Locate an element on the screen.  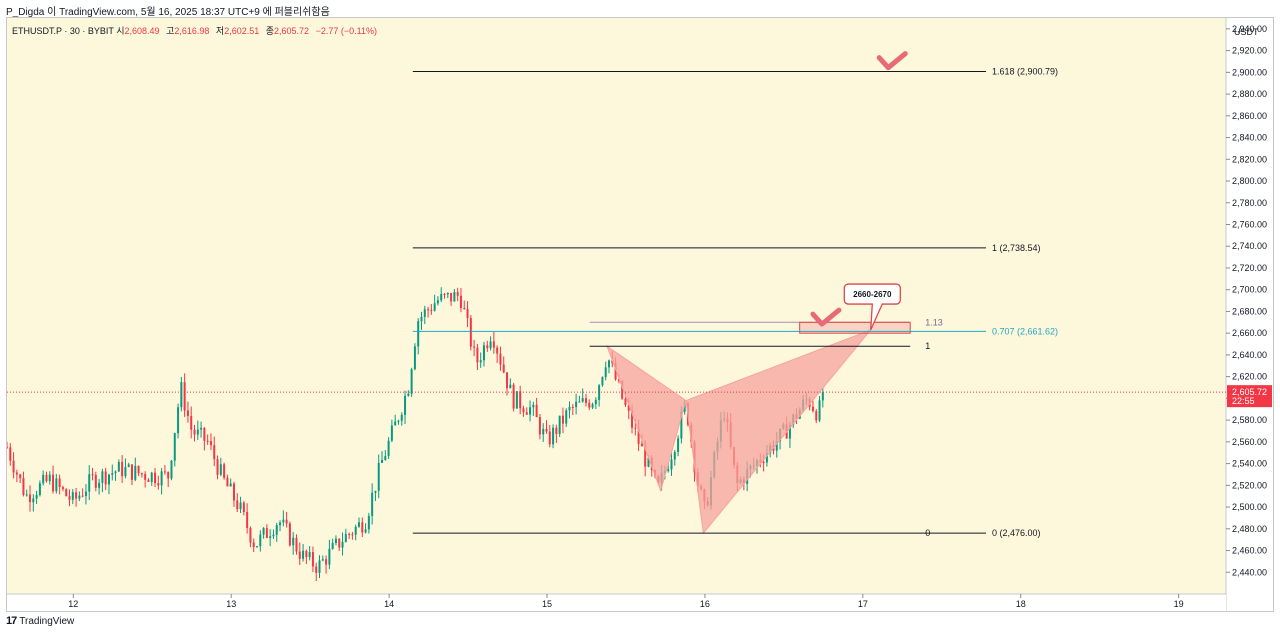
x-tick-label: 12 is located at coordinates (73, 604).